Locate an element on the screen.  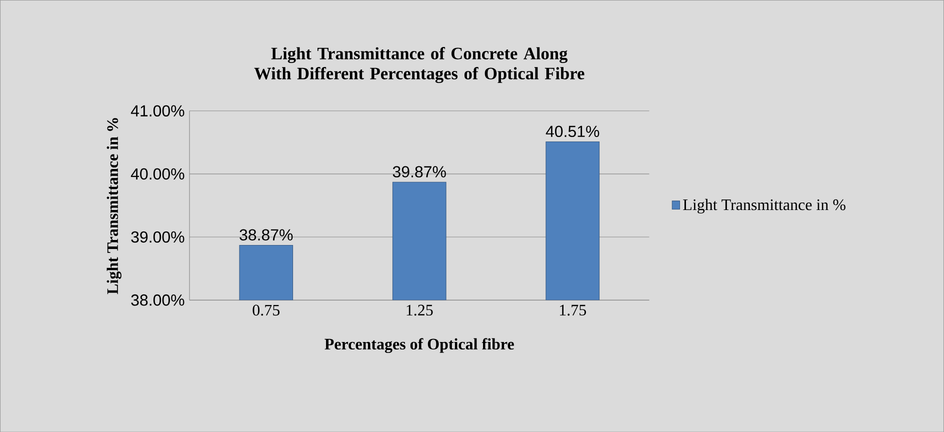
x-axis-title: Percentages of Optical fibre is located at coordinates (419, 345).